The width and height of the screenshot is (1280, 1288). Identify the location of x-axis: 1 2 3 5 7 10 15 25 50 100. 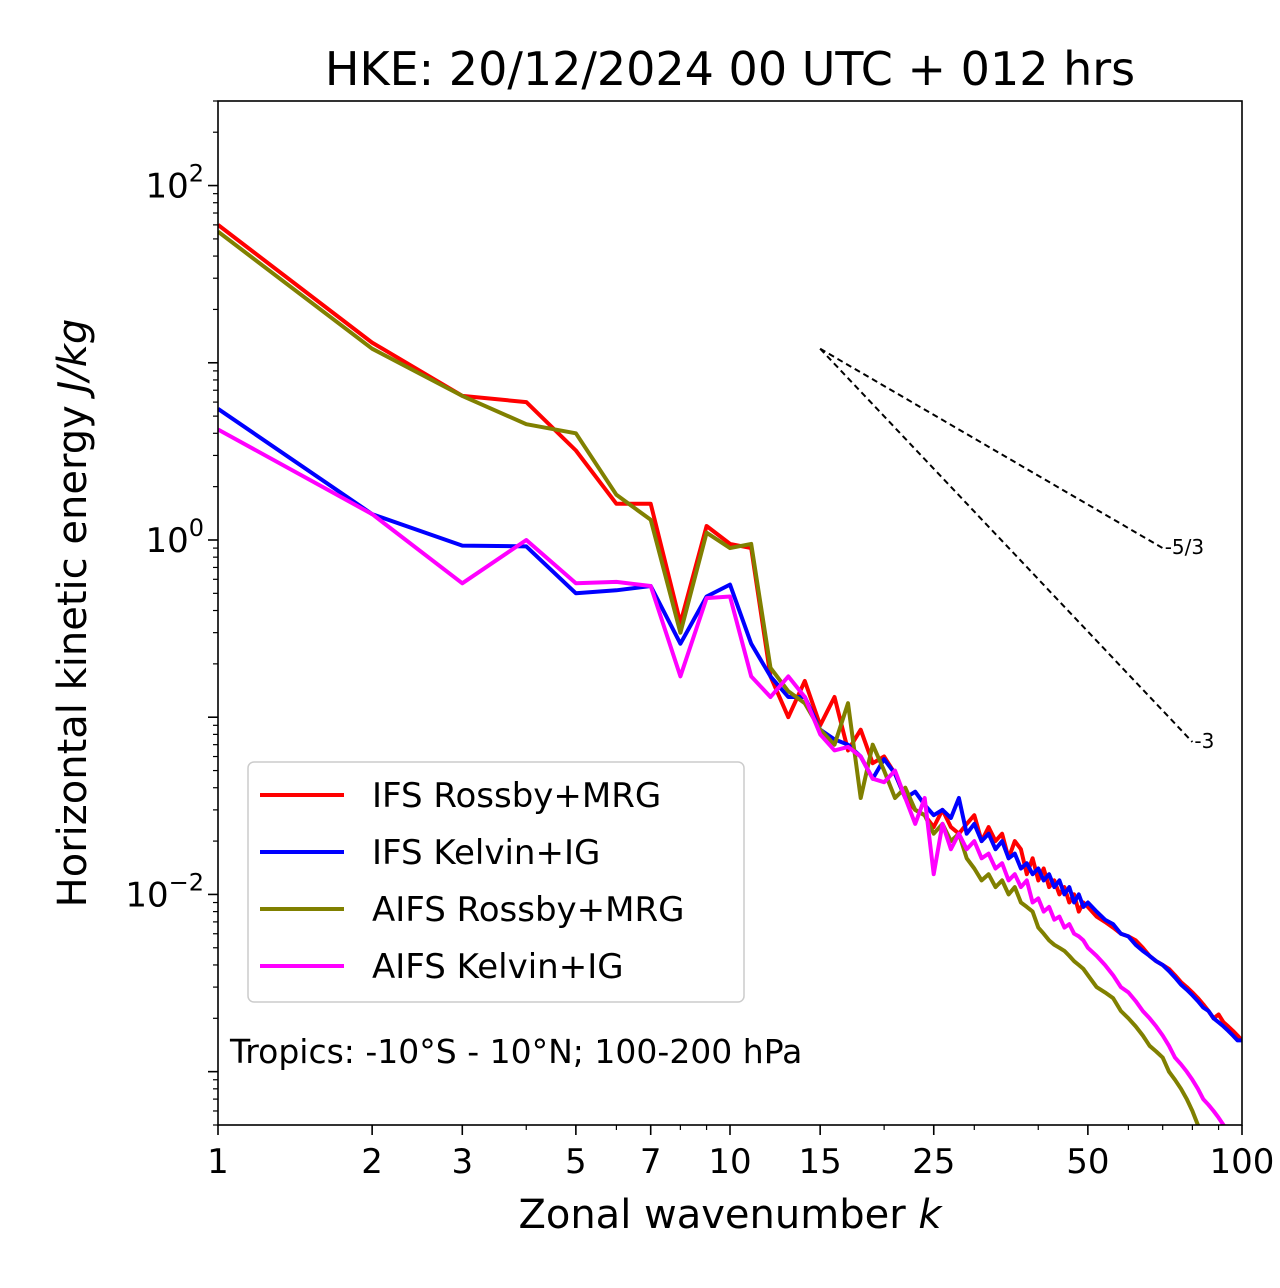
(740, 1153).